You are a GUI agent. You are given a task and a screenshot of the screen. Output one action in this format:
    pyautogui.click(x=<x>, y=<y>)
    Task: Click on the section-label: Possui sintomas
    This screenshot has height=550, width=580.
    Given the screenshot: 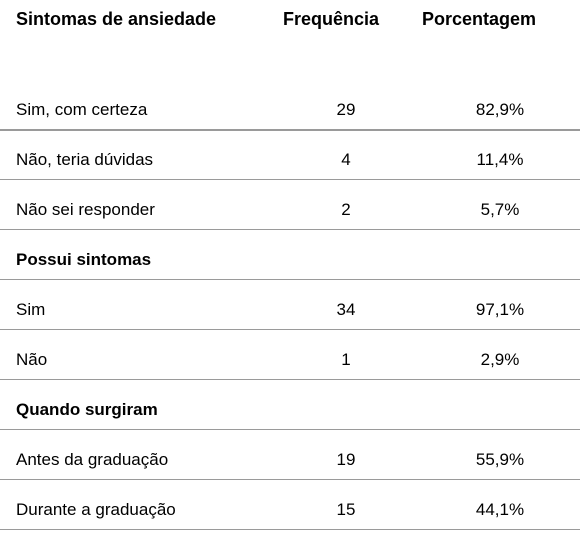 What is the action you would take?
    pyautogui.click(x=84, y=259)
    